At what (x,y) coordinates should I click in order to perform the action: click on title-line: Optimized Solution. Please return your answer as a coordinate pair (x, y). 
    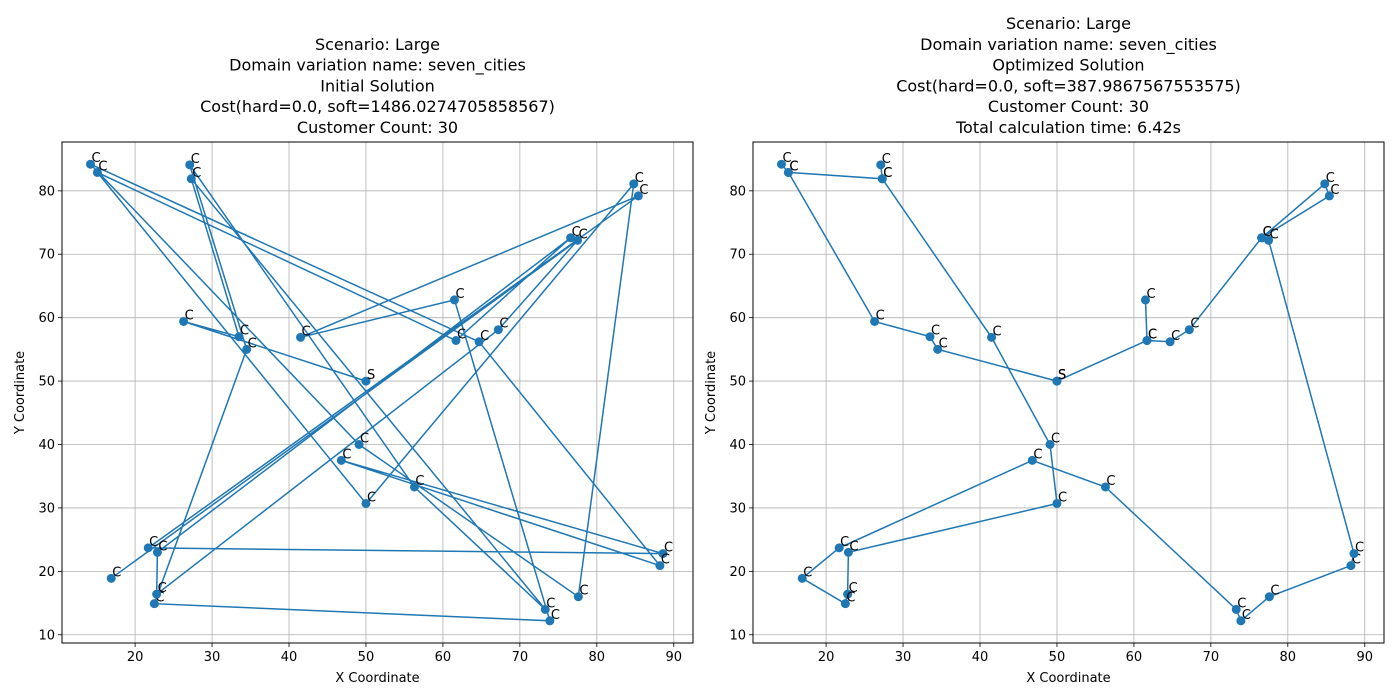
    Looking at the image, I should click on (1068, 65).